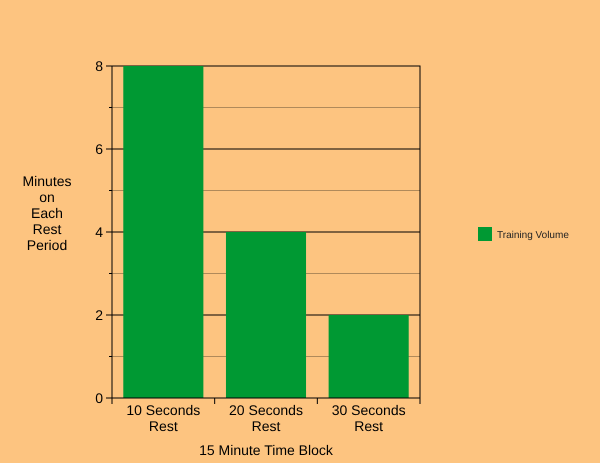  What do you see at coordinates (533, 235) in the screenshot?
I see `legend-label: Training Volume` at bounding box center [533, 235].